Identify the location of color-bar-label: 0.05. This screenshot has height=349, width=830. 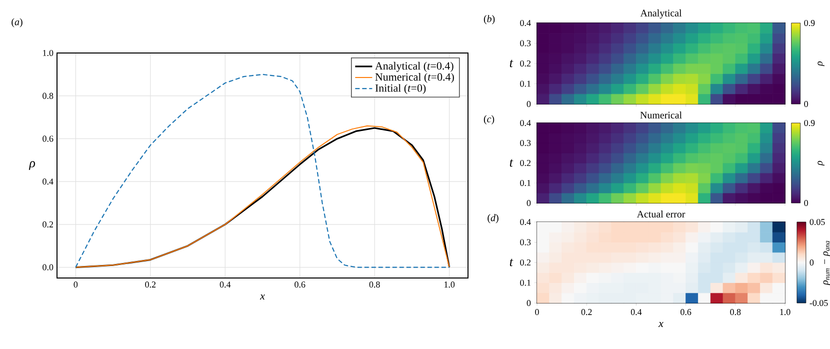
(817, 222).